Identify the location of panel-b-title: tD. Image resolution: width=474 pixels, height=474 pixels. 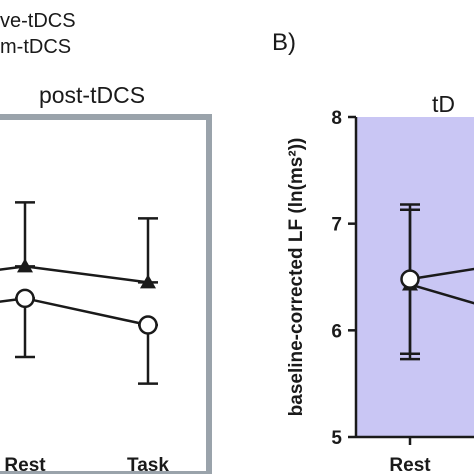
(443, 104).